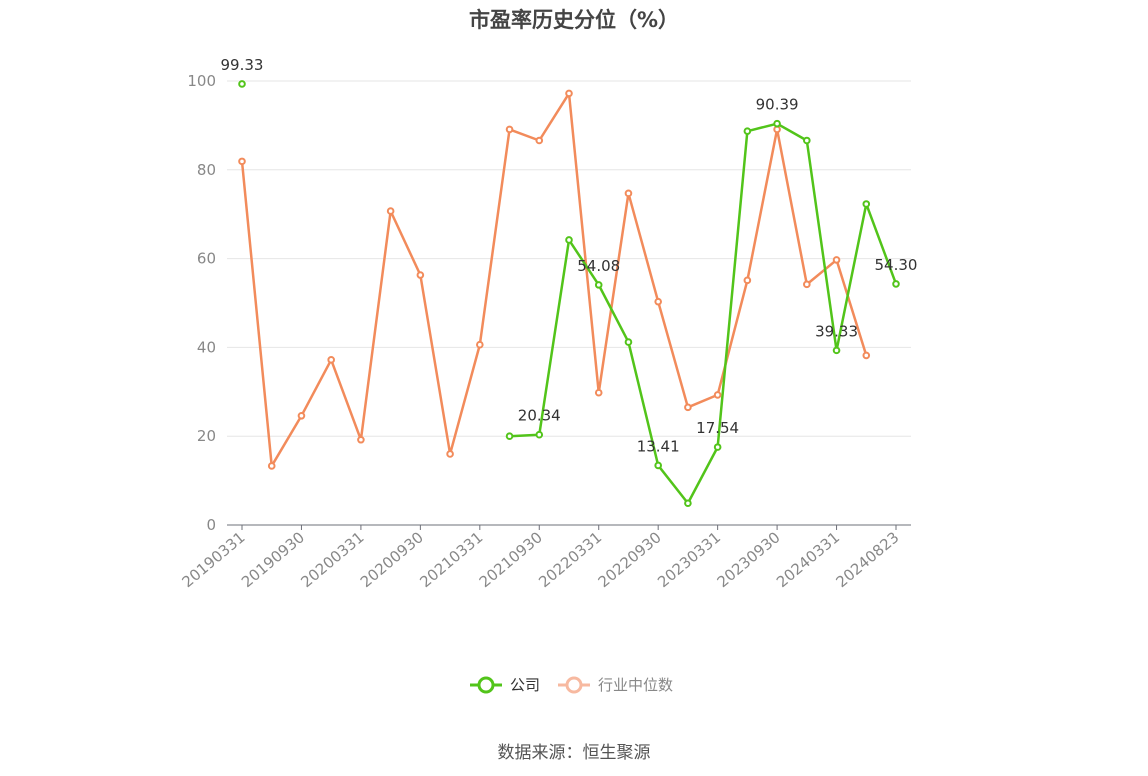 This screenshot has height=776, width=1148. I want to click on data-label: 99.33, so click(242, 65).